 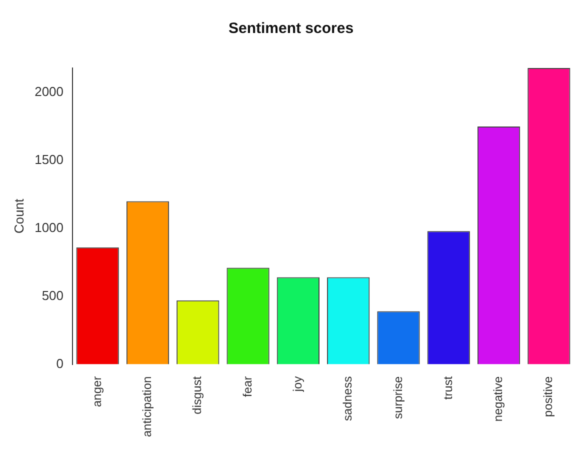 What do you see at coordinates (49, 227) in the screenshot?
I see `y-tick-label: 1000` at bounding box center [49, 227].